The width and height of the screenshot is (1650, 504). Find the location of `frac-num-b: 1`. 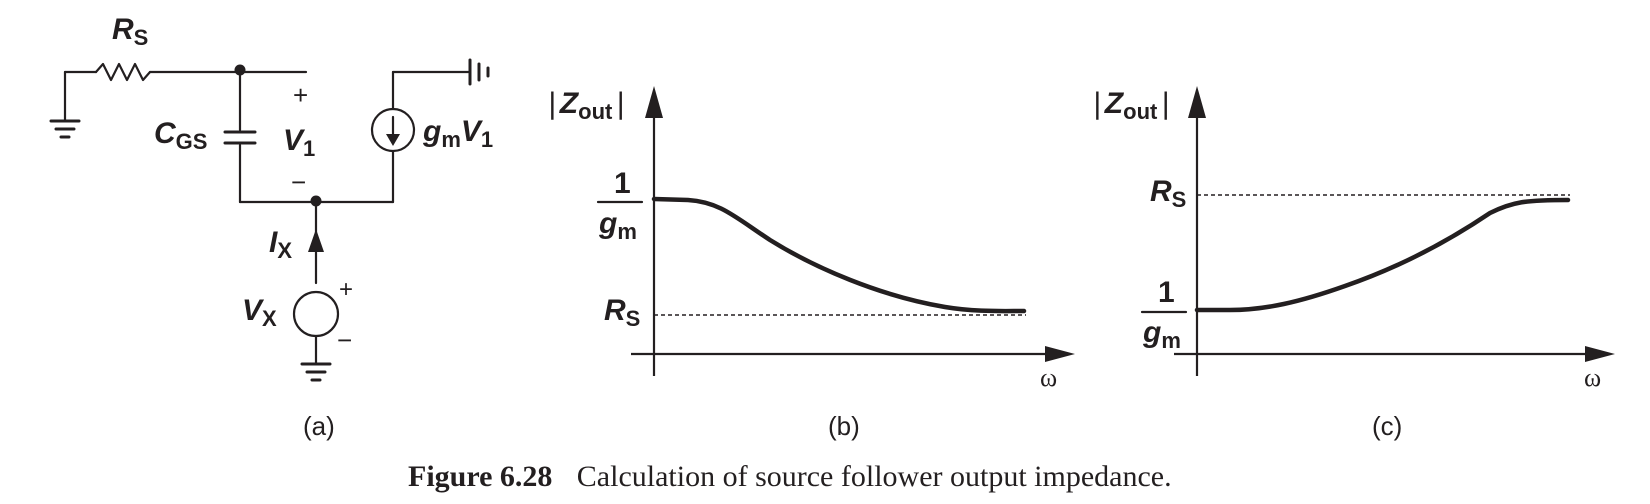

frac-num-b: 1 is located at coordinates (622, 183).